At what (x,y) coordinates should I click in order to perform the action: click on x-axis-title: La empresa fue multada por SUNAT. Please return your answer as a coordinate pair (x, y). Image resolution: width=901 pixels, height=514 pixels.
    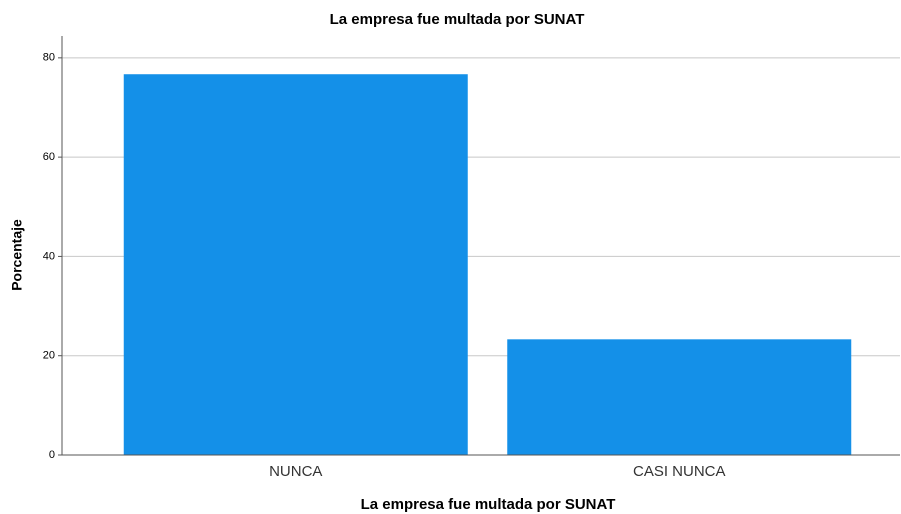
    Looking at the image, I should click on (488, 504).